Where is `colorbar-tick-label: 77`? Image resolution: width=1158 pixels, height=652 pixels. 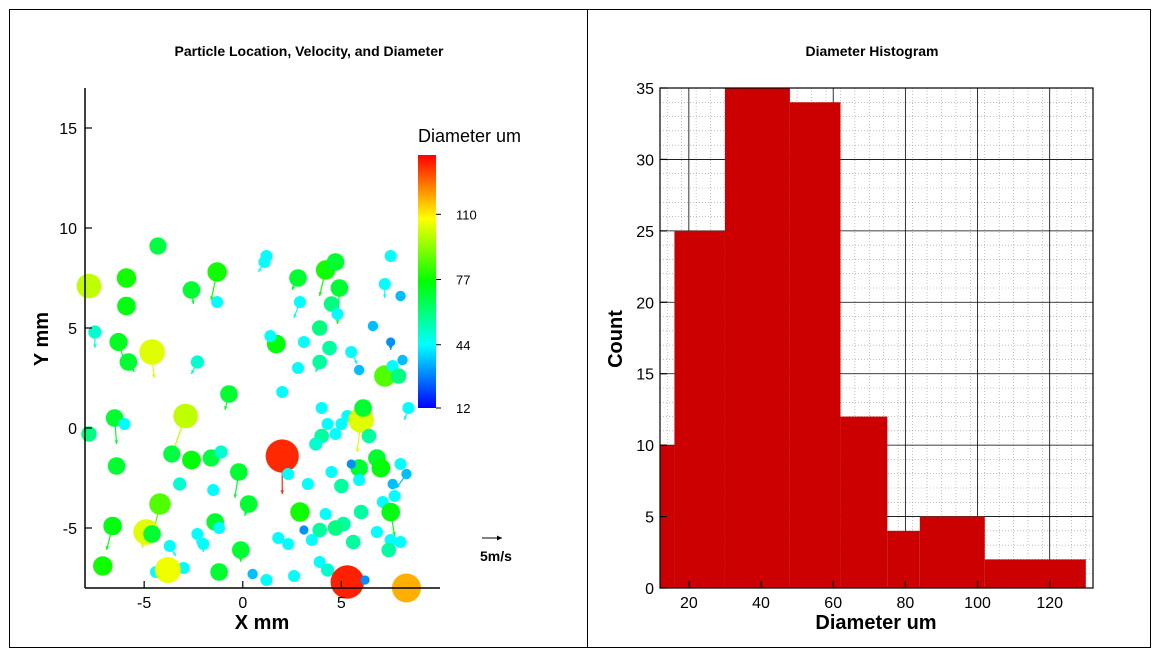 colorbar-tick-label: 77 is located at coordinates (463, 280).